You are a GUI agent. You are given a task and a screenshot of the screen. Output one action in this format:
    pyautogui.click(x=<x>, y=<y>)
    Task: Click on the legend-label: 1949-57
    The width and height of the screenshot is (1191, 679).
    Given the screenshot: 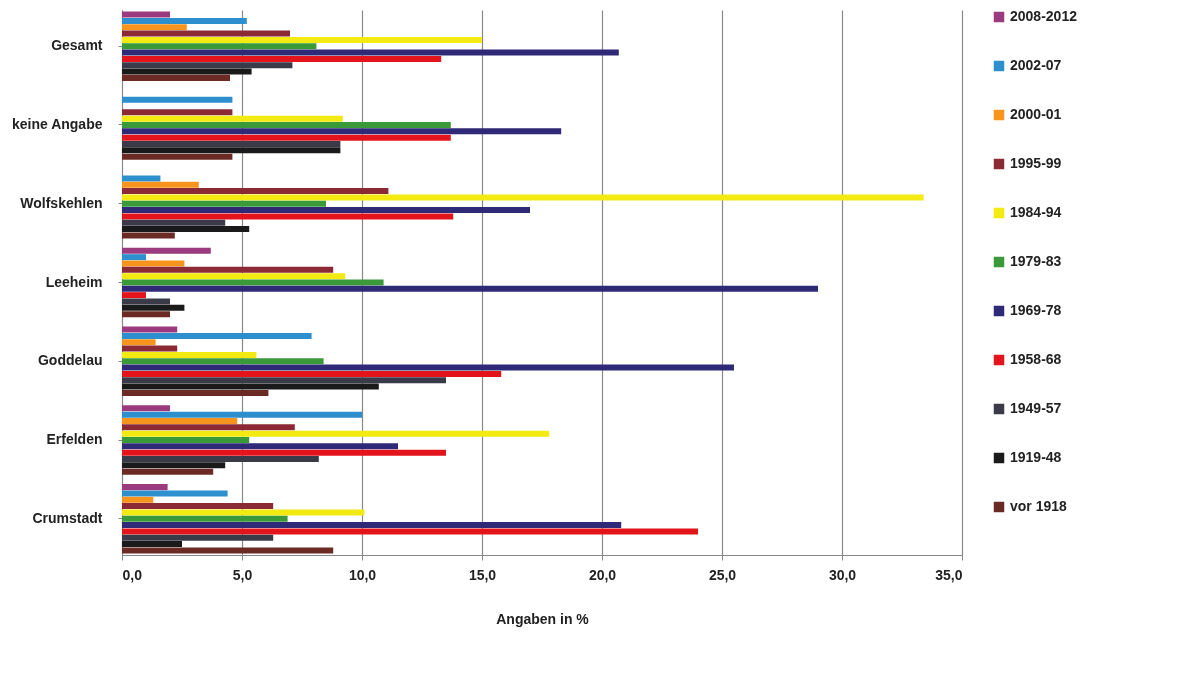 What is the action you would take?
    pyautogui.click(x=1036, y=408)
    